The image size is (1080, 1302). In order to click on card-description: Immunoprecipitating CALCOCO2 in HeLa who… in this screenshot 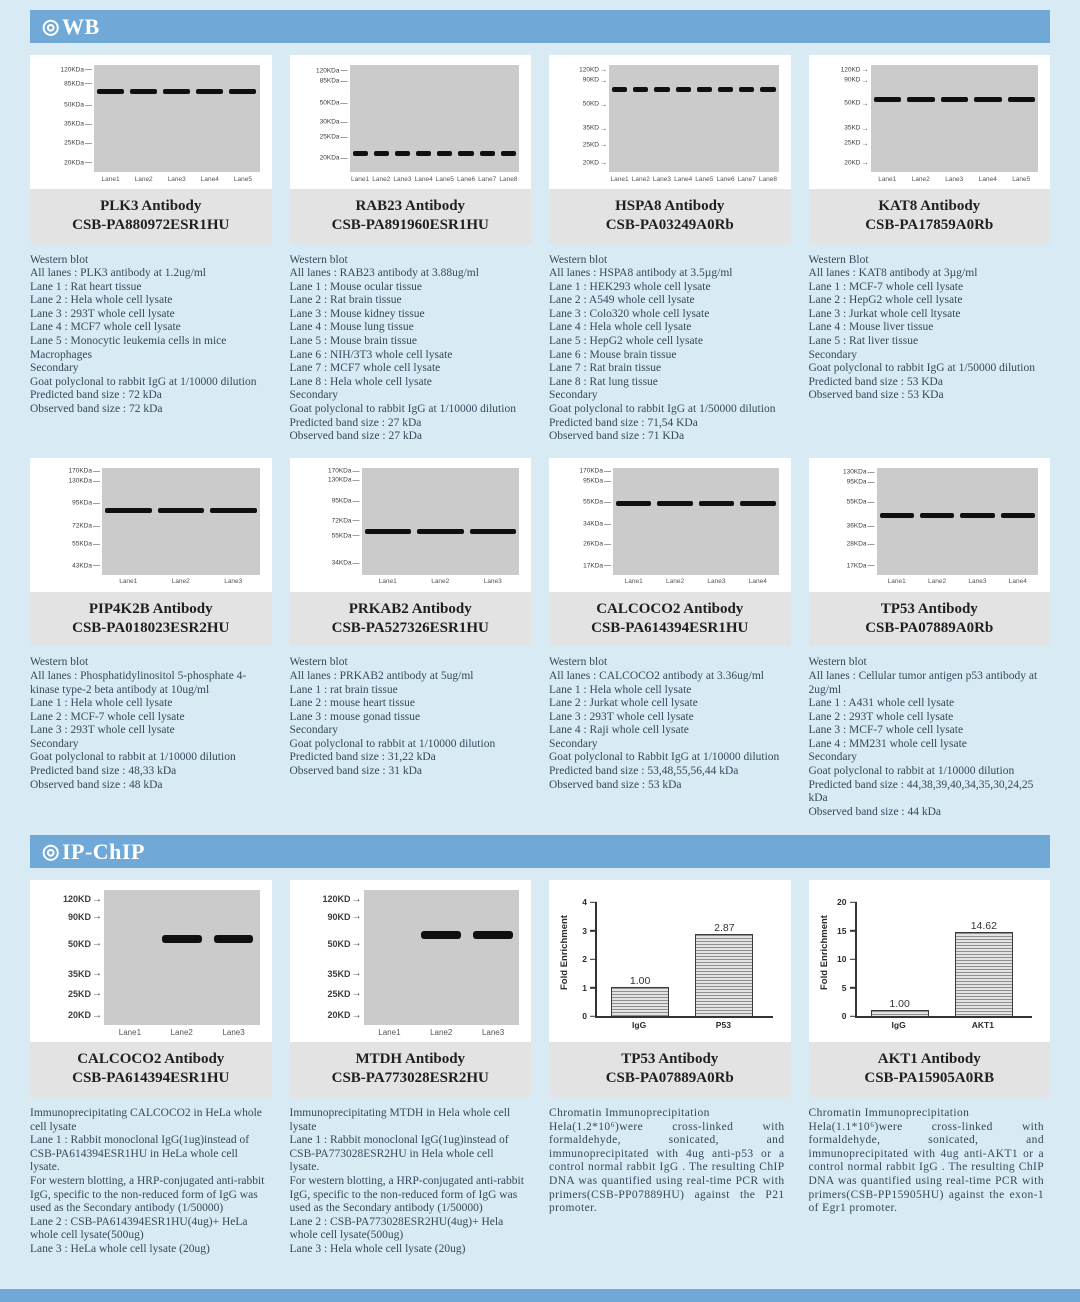, I will do `click(151, 1182)`.